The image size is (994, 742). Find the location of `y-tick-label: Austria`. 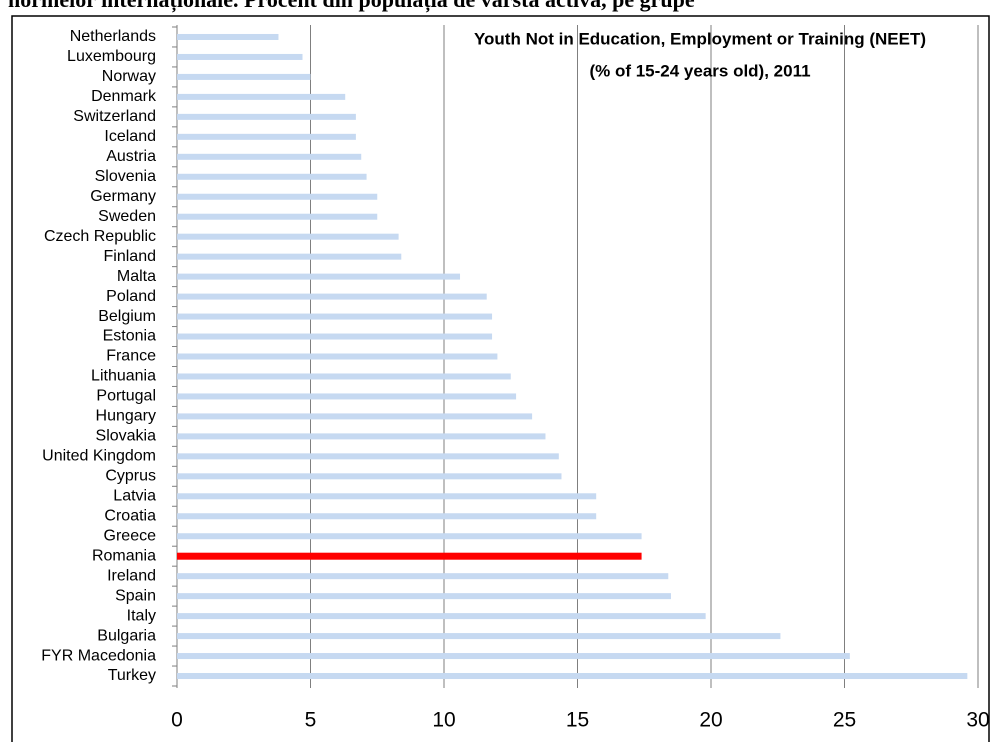

y-tick-label: Austria is located at coordinates (131, 156).